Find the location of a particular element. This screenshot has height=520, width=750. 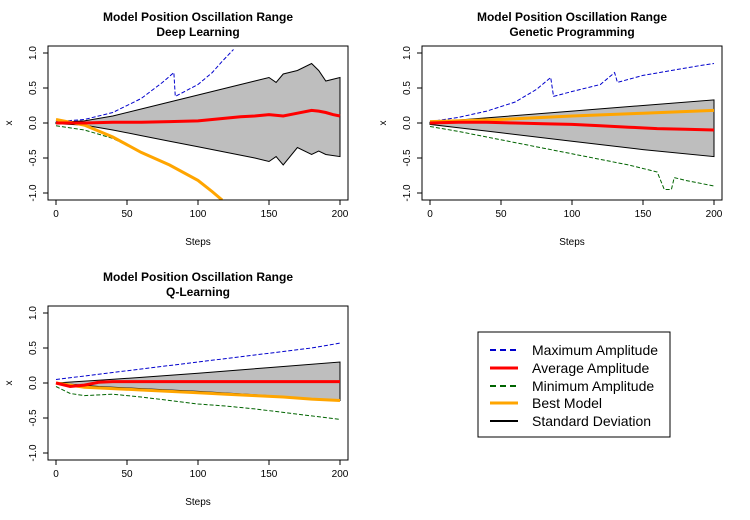

chart-subtitle: Q-Learning is located at coordinates (198, 292).